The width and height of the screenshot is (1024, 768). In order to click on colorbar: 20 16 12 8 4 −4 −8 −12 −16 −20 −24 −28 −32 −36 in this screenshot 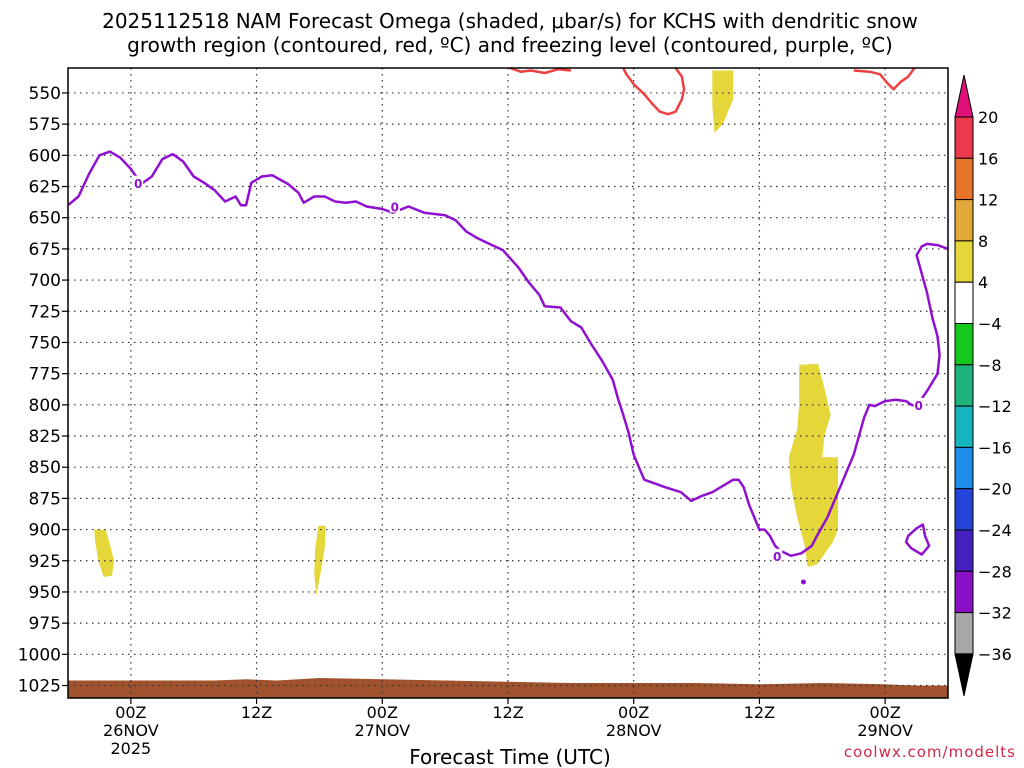, I will do `click(983, 385)`.